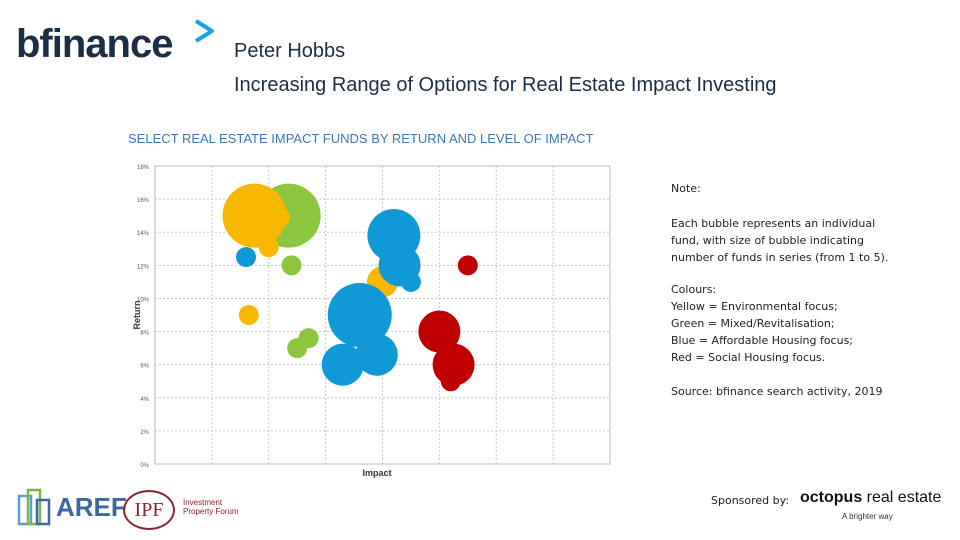 This screenshot has height=540, width=960. I want to click on source-note: Source: bfinance search activity, 2019, so click(777, 391).